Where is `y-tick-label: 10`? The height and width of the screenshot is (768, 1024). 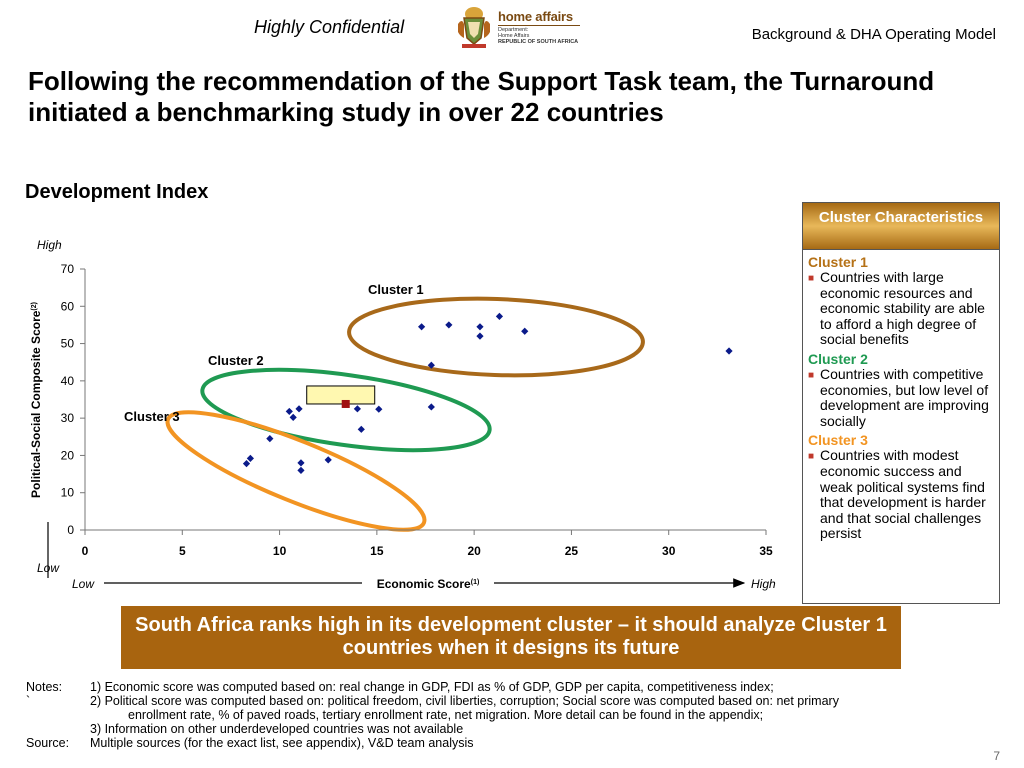
y-tick-label: 10 is located at coordinates (68, 493).